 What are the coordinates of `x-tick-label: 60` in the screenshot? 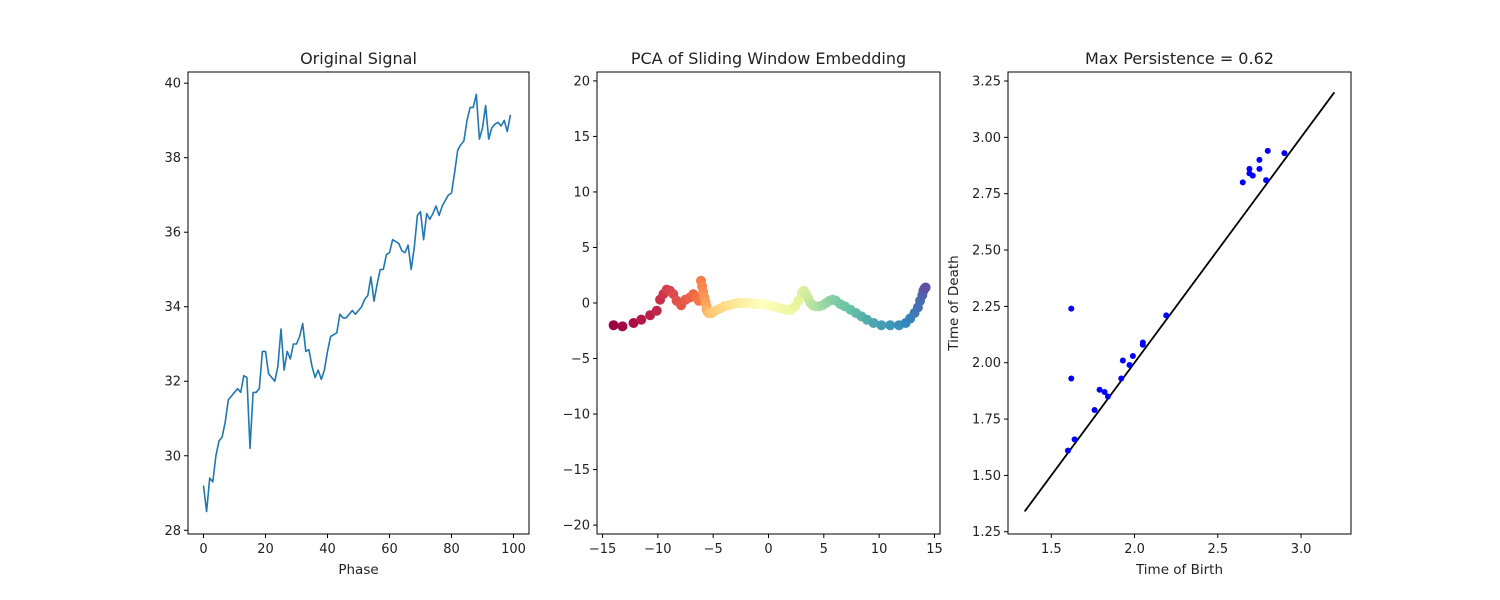 It's located at (389, 549).